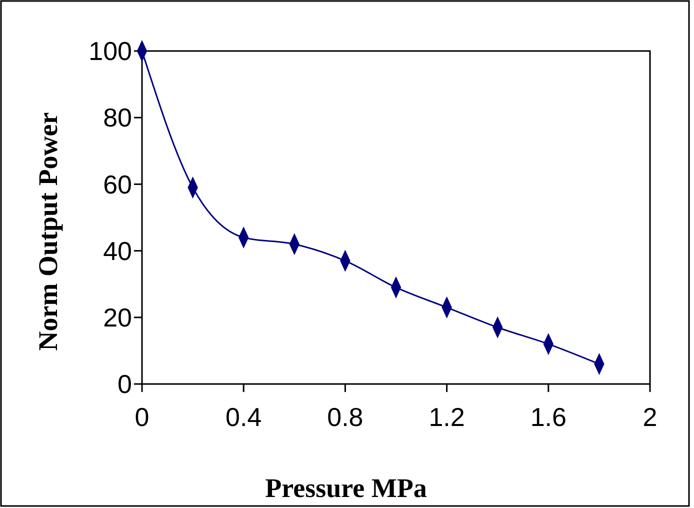 This screenshot has width=694, height=508. What do you see at coordinates (346, 488) in the screenshot?
I see `x-axis-title: Pressure MPa` at bounding box center [346, 488].